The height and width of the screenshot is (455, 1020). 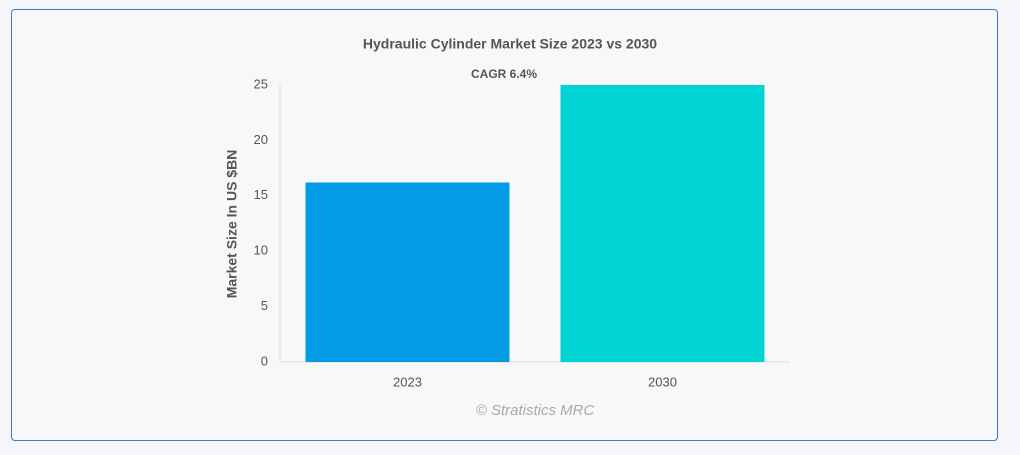 What do you see at coordinates (232, 224) in the screenshot?
I see `y-axis-title: Market Size In US $BN` at bounding box center [232, 224].